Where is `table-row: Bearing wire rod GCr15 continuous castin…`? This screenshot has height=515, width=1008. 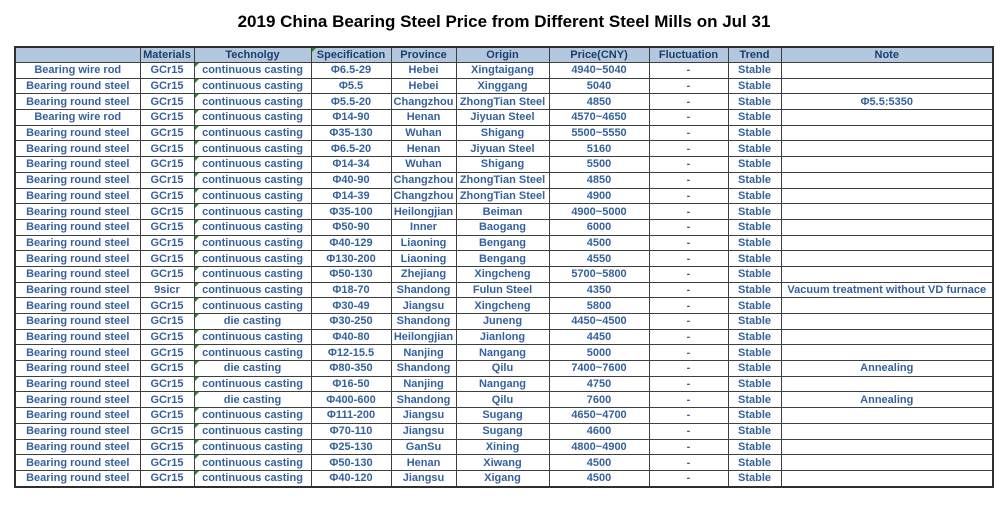
table-row: Bearing wire rod GCr15 continuous castin… is located at coordinates (504, 70).